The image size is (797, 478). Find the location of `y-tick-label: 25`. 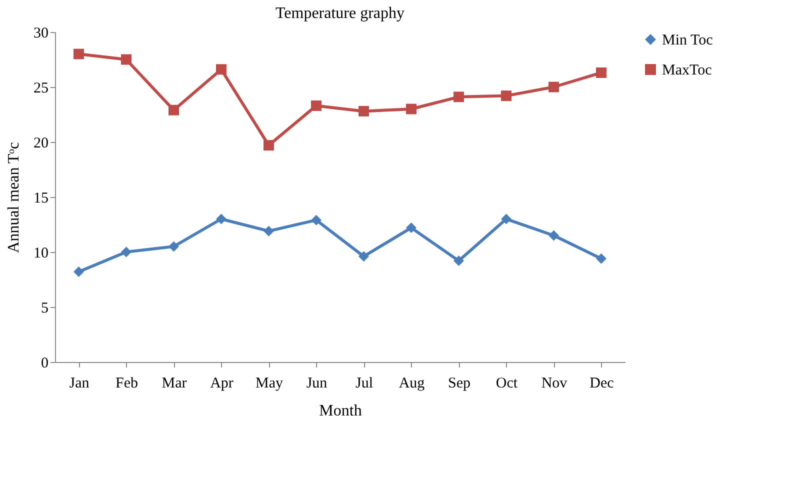

y-tick-label: 25 is located at coordinates (41, 88).